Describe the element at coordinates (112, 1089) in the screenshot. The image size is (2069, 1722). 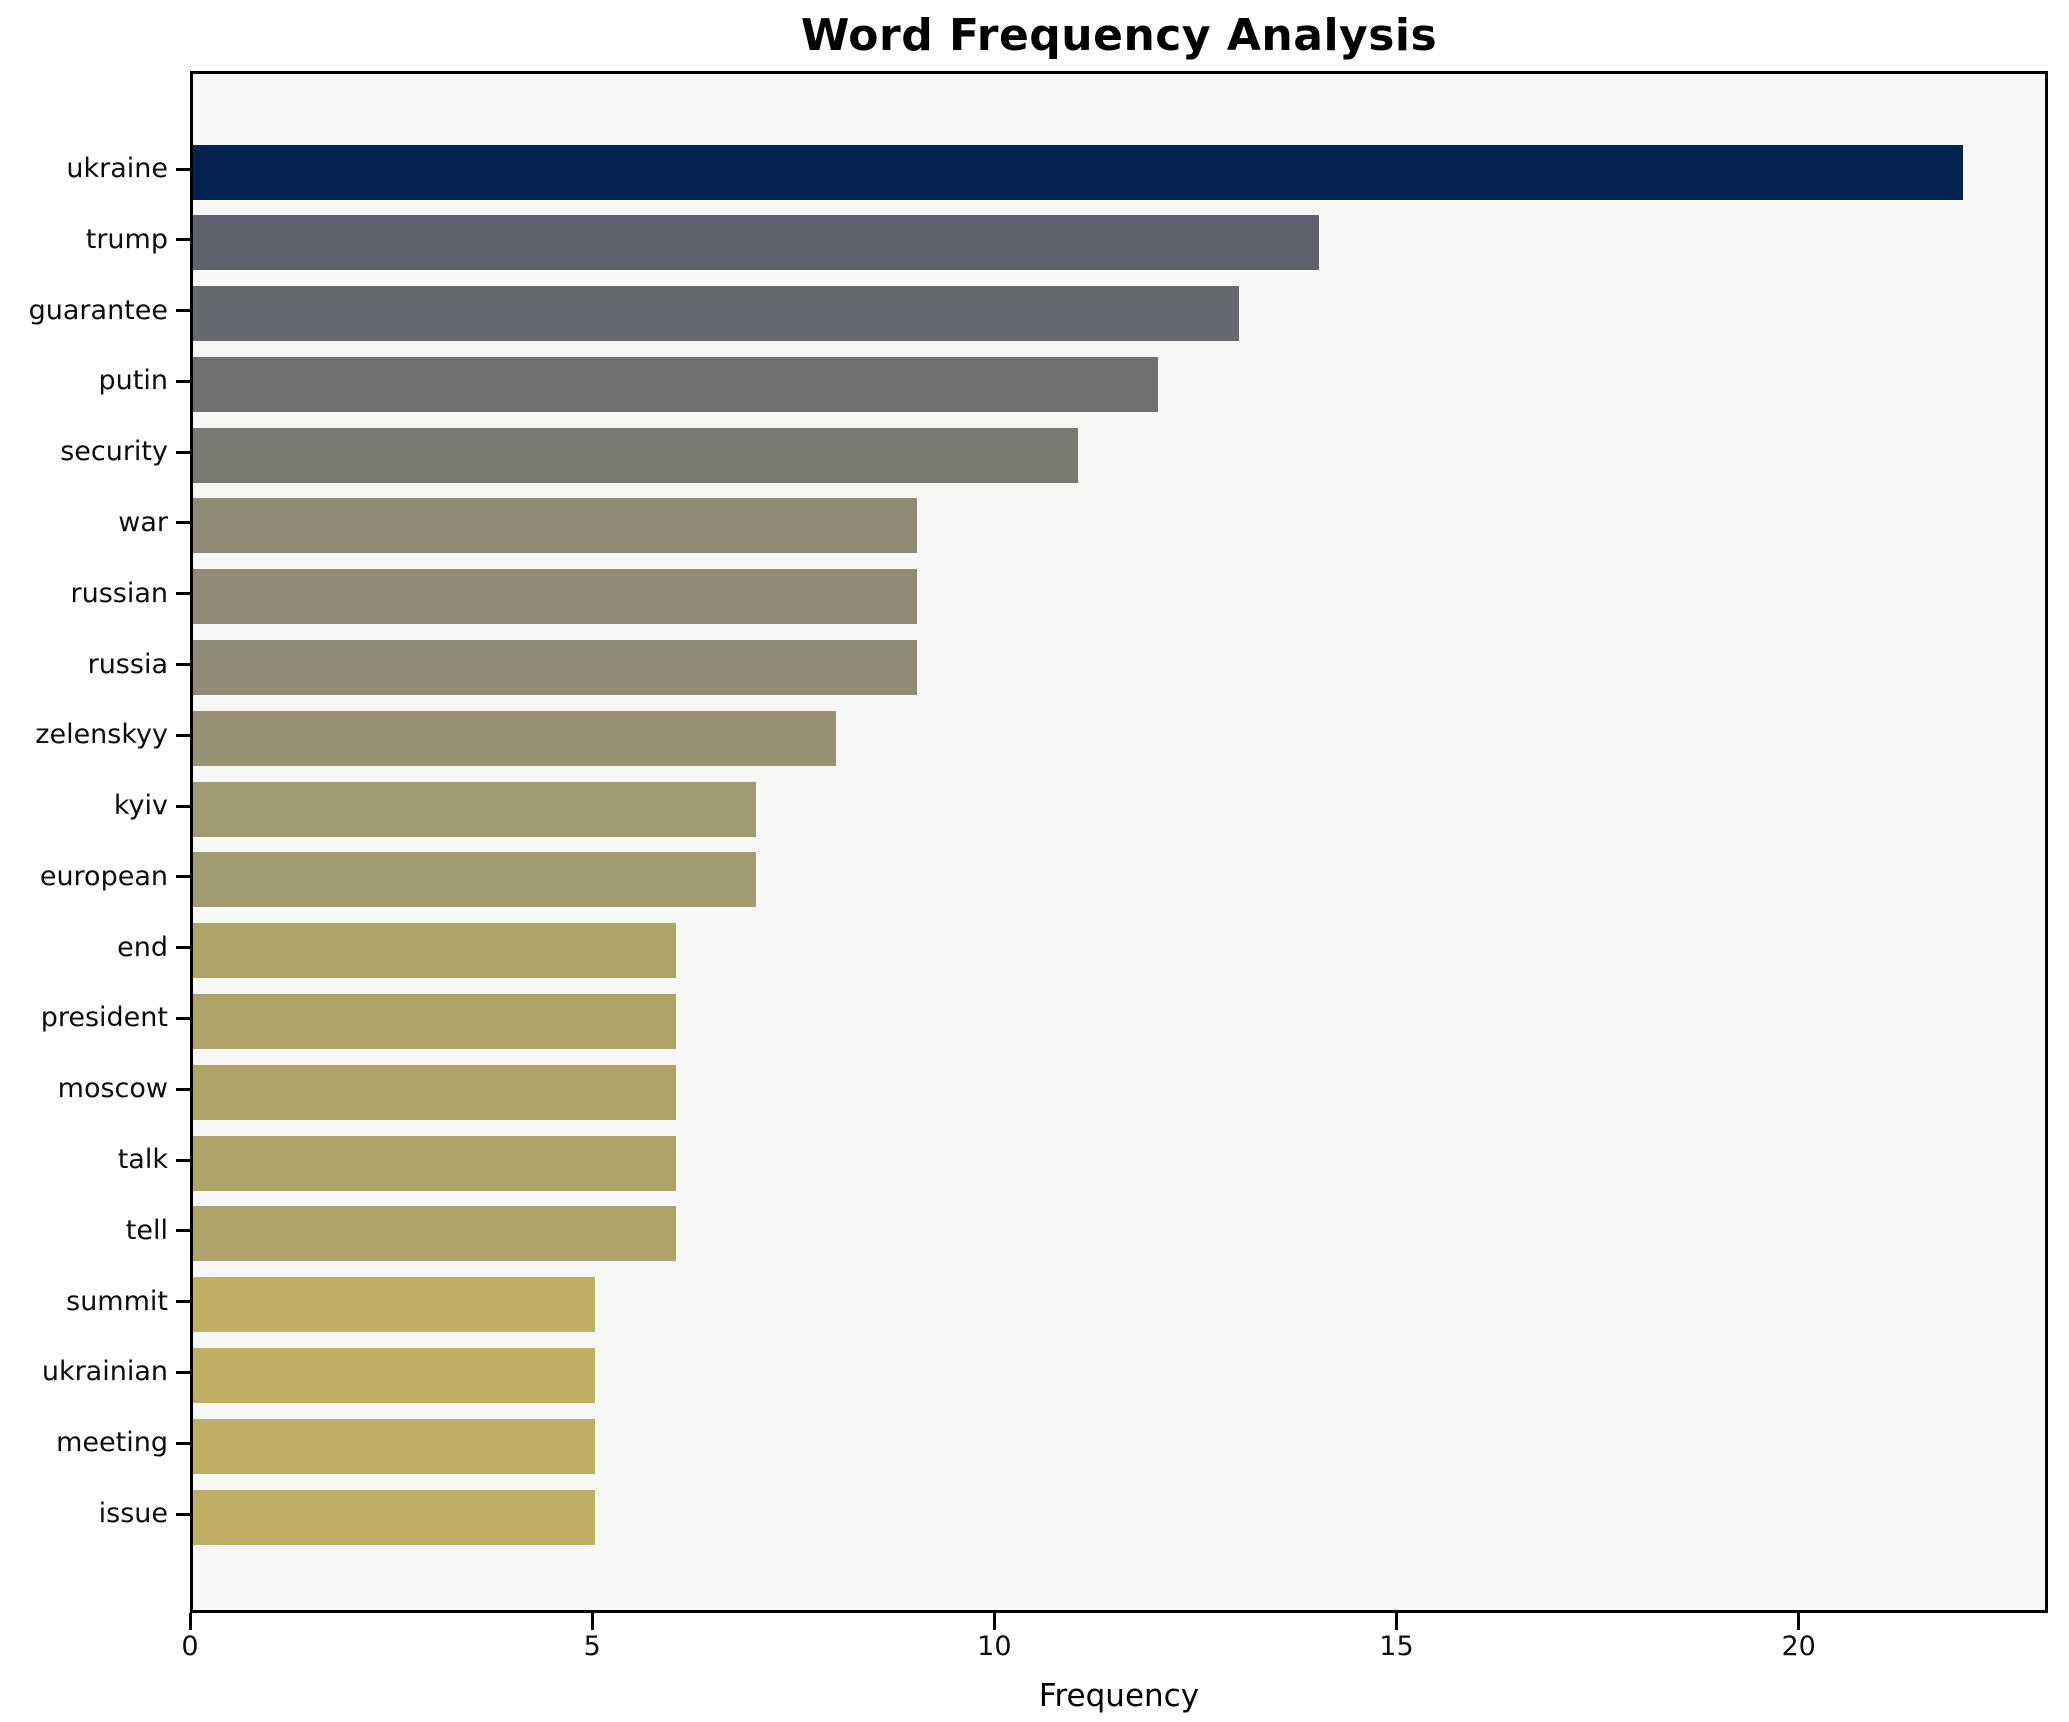
I see `y-tick-label-moscow: moscow` at that location.